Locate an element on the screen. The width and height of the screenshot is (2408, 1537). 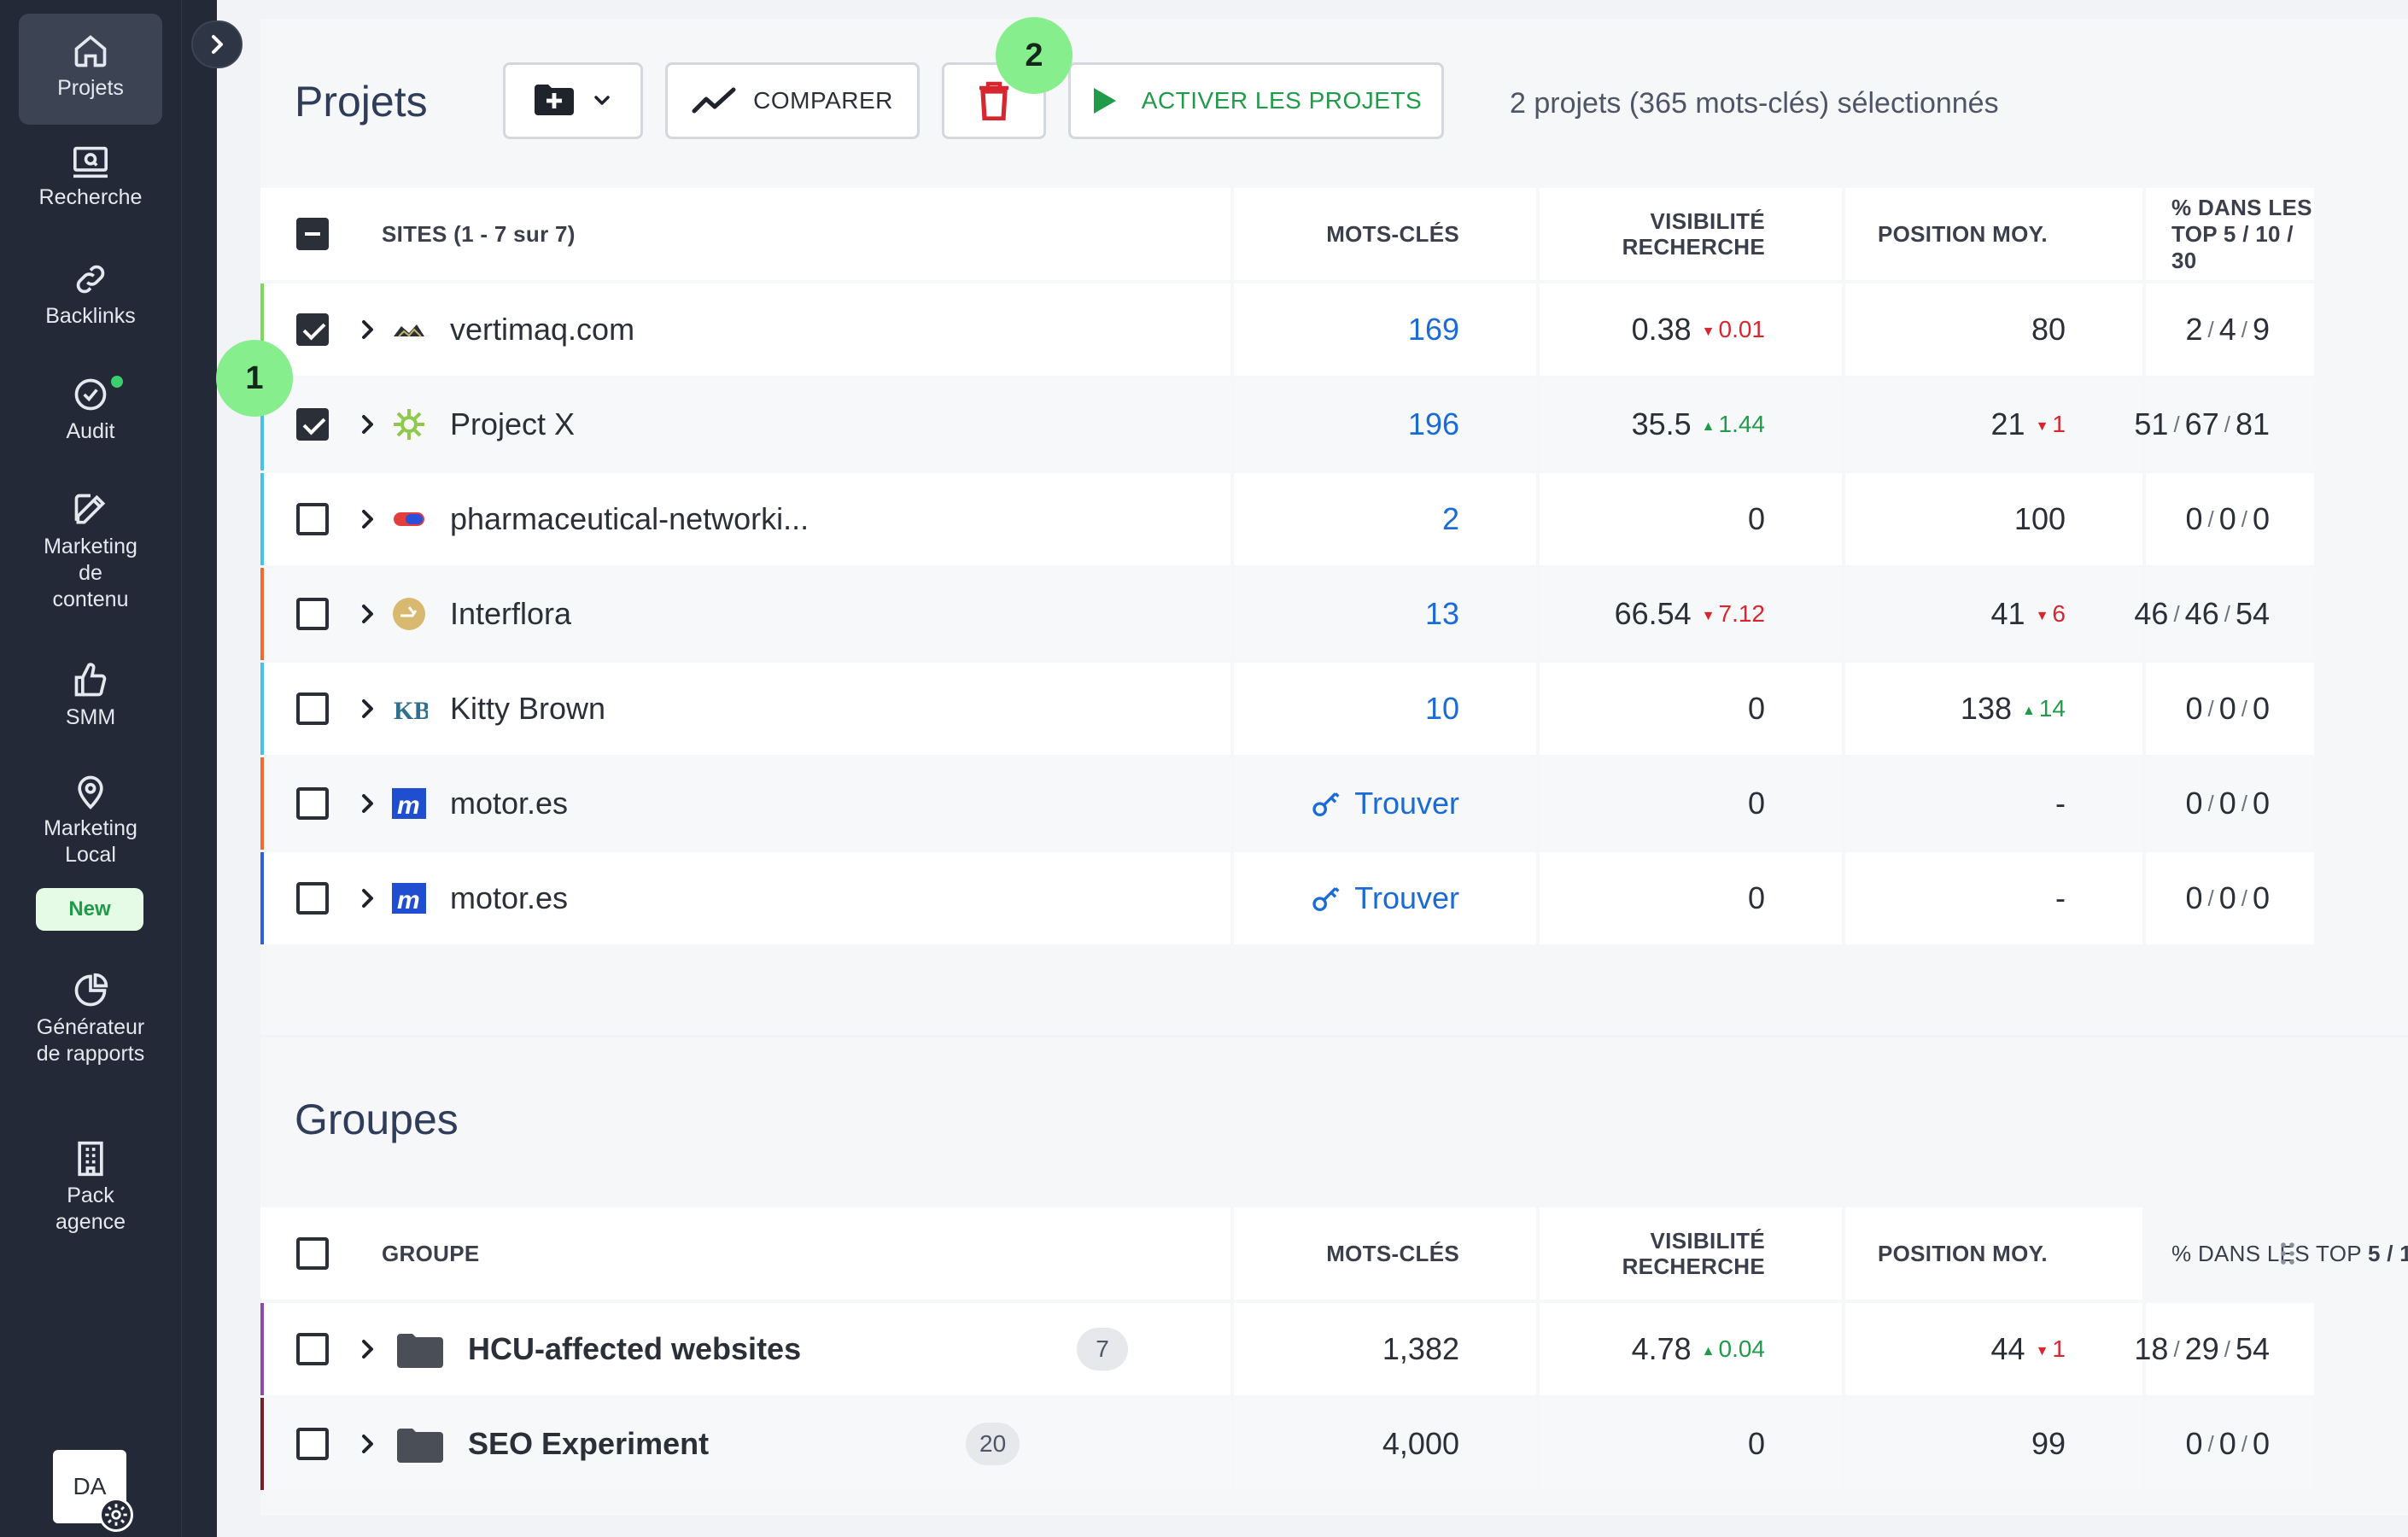
nav-generateur-rapports: Générateur de rapports is located at coordinates (90, 1019).